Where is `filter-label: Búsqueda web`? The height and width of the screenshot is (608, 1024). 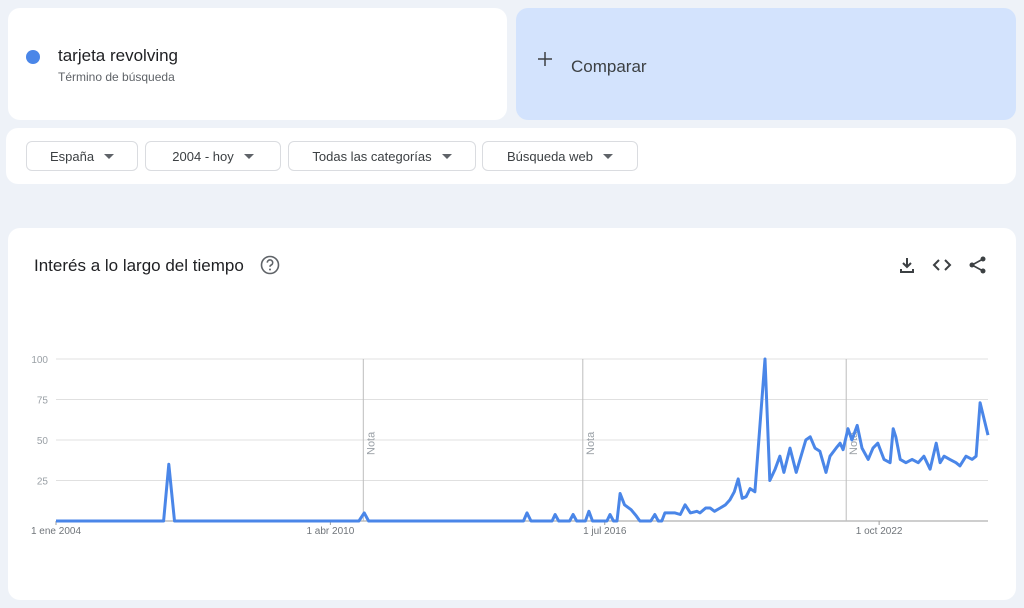 filter-label: Búsqueda web is located at coordinates (549, 156).